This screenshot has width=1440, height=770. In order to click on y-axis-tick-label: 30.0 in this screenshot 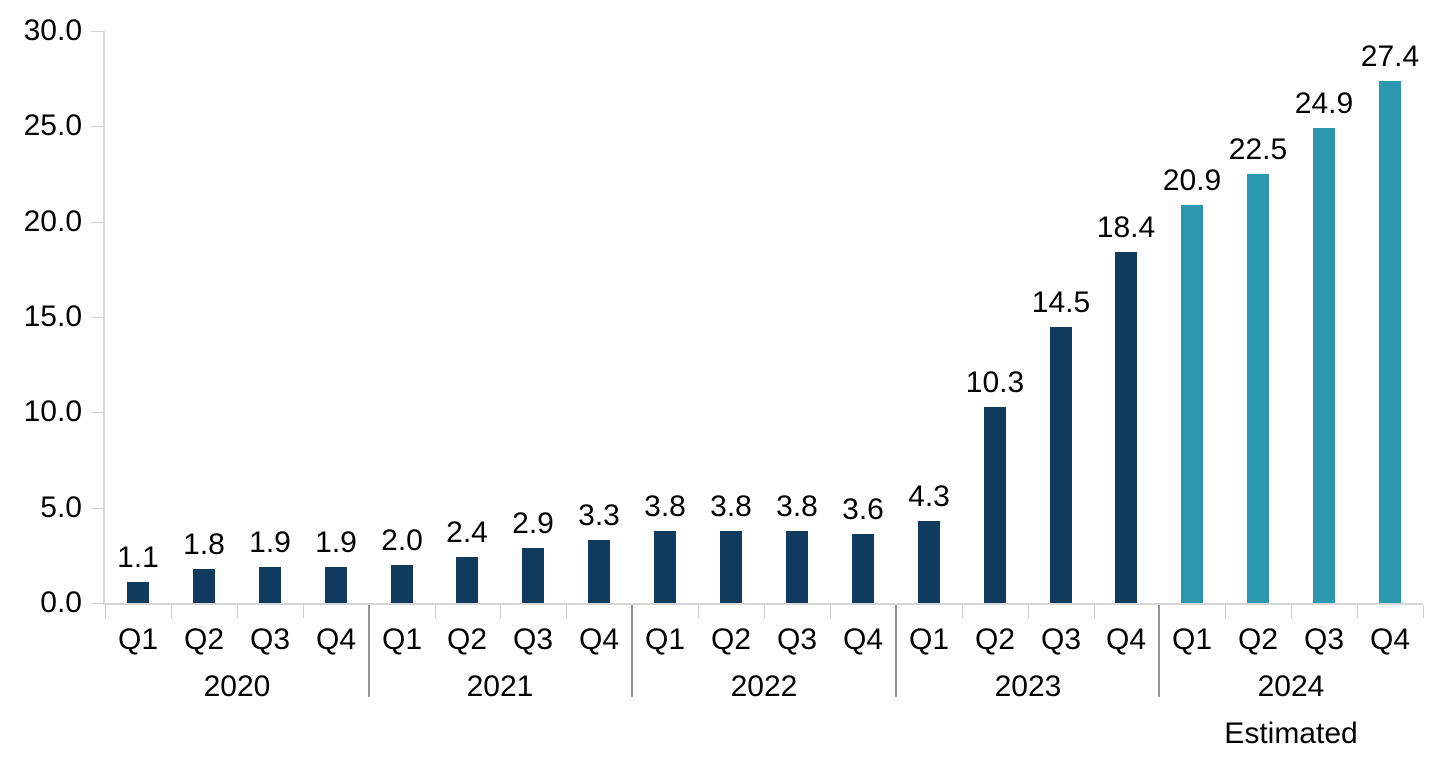, I will do `click(52, 30)`.